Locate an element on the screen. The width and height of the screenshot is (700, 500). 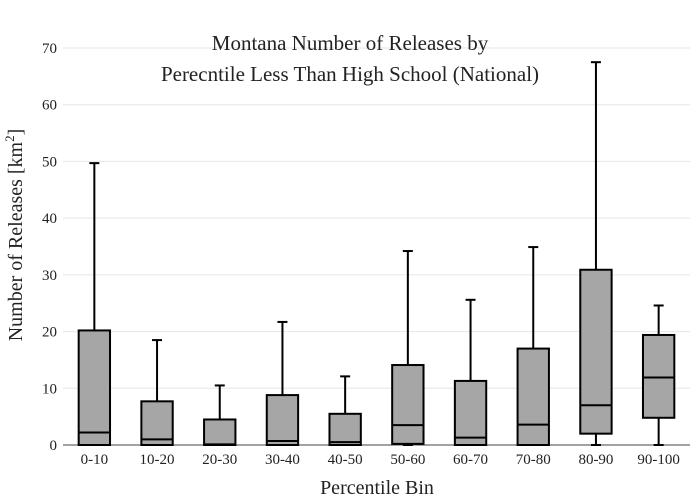
y-axis-label-superscript: 2 is located at coordinates (9, 138).